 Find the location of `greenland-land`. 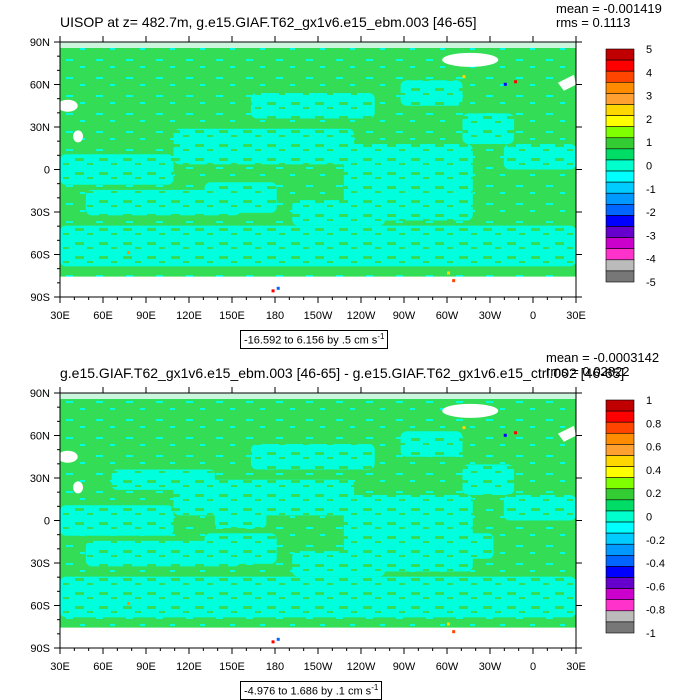

greenland-land is located at coordinates (470, 410).